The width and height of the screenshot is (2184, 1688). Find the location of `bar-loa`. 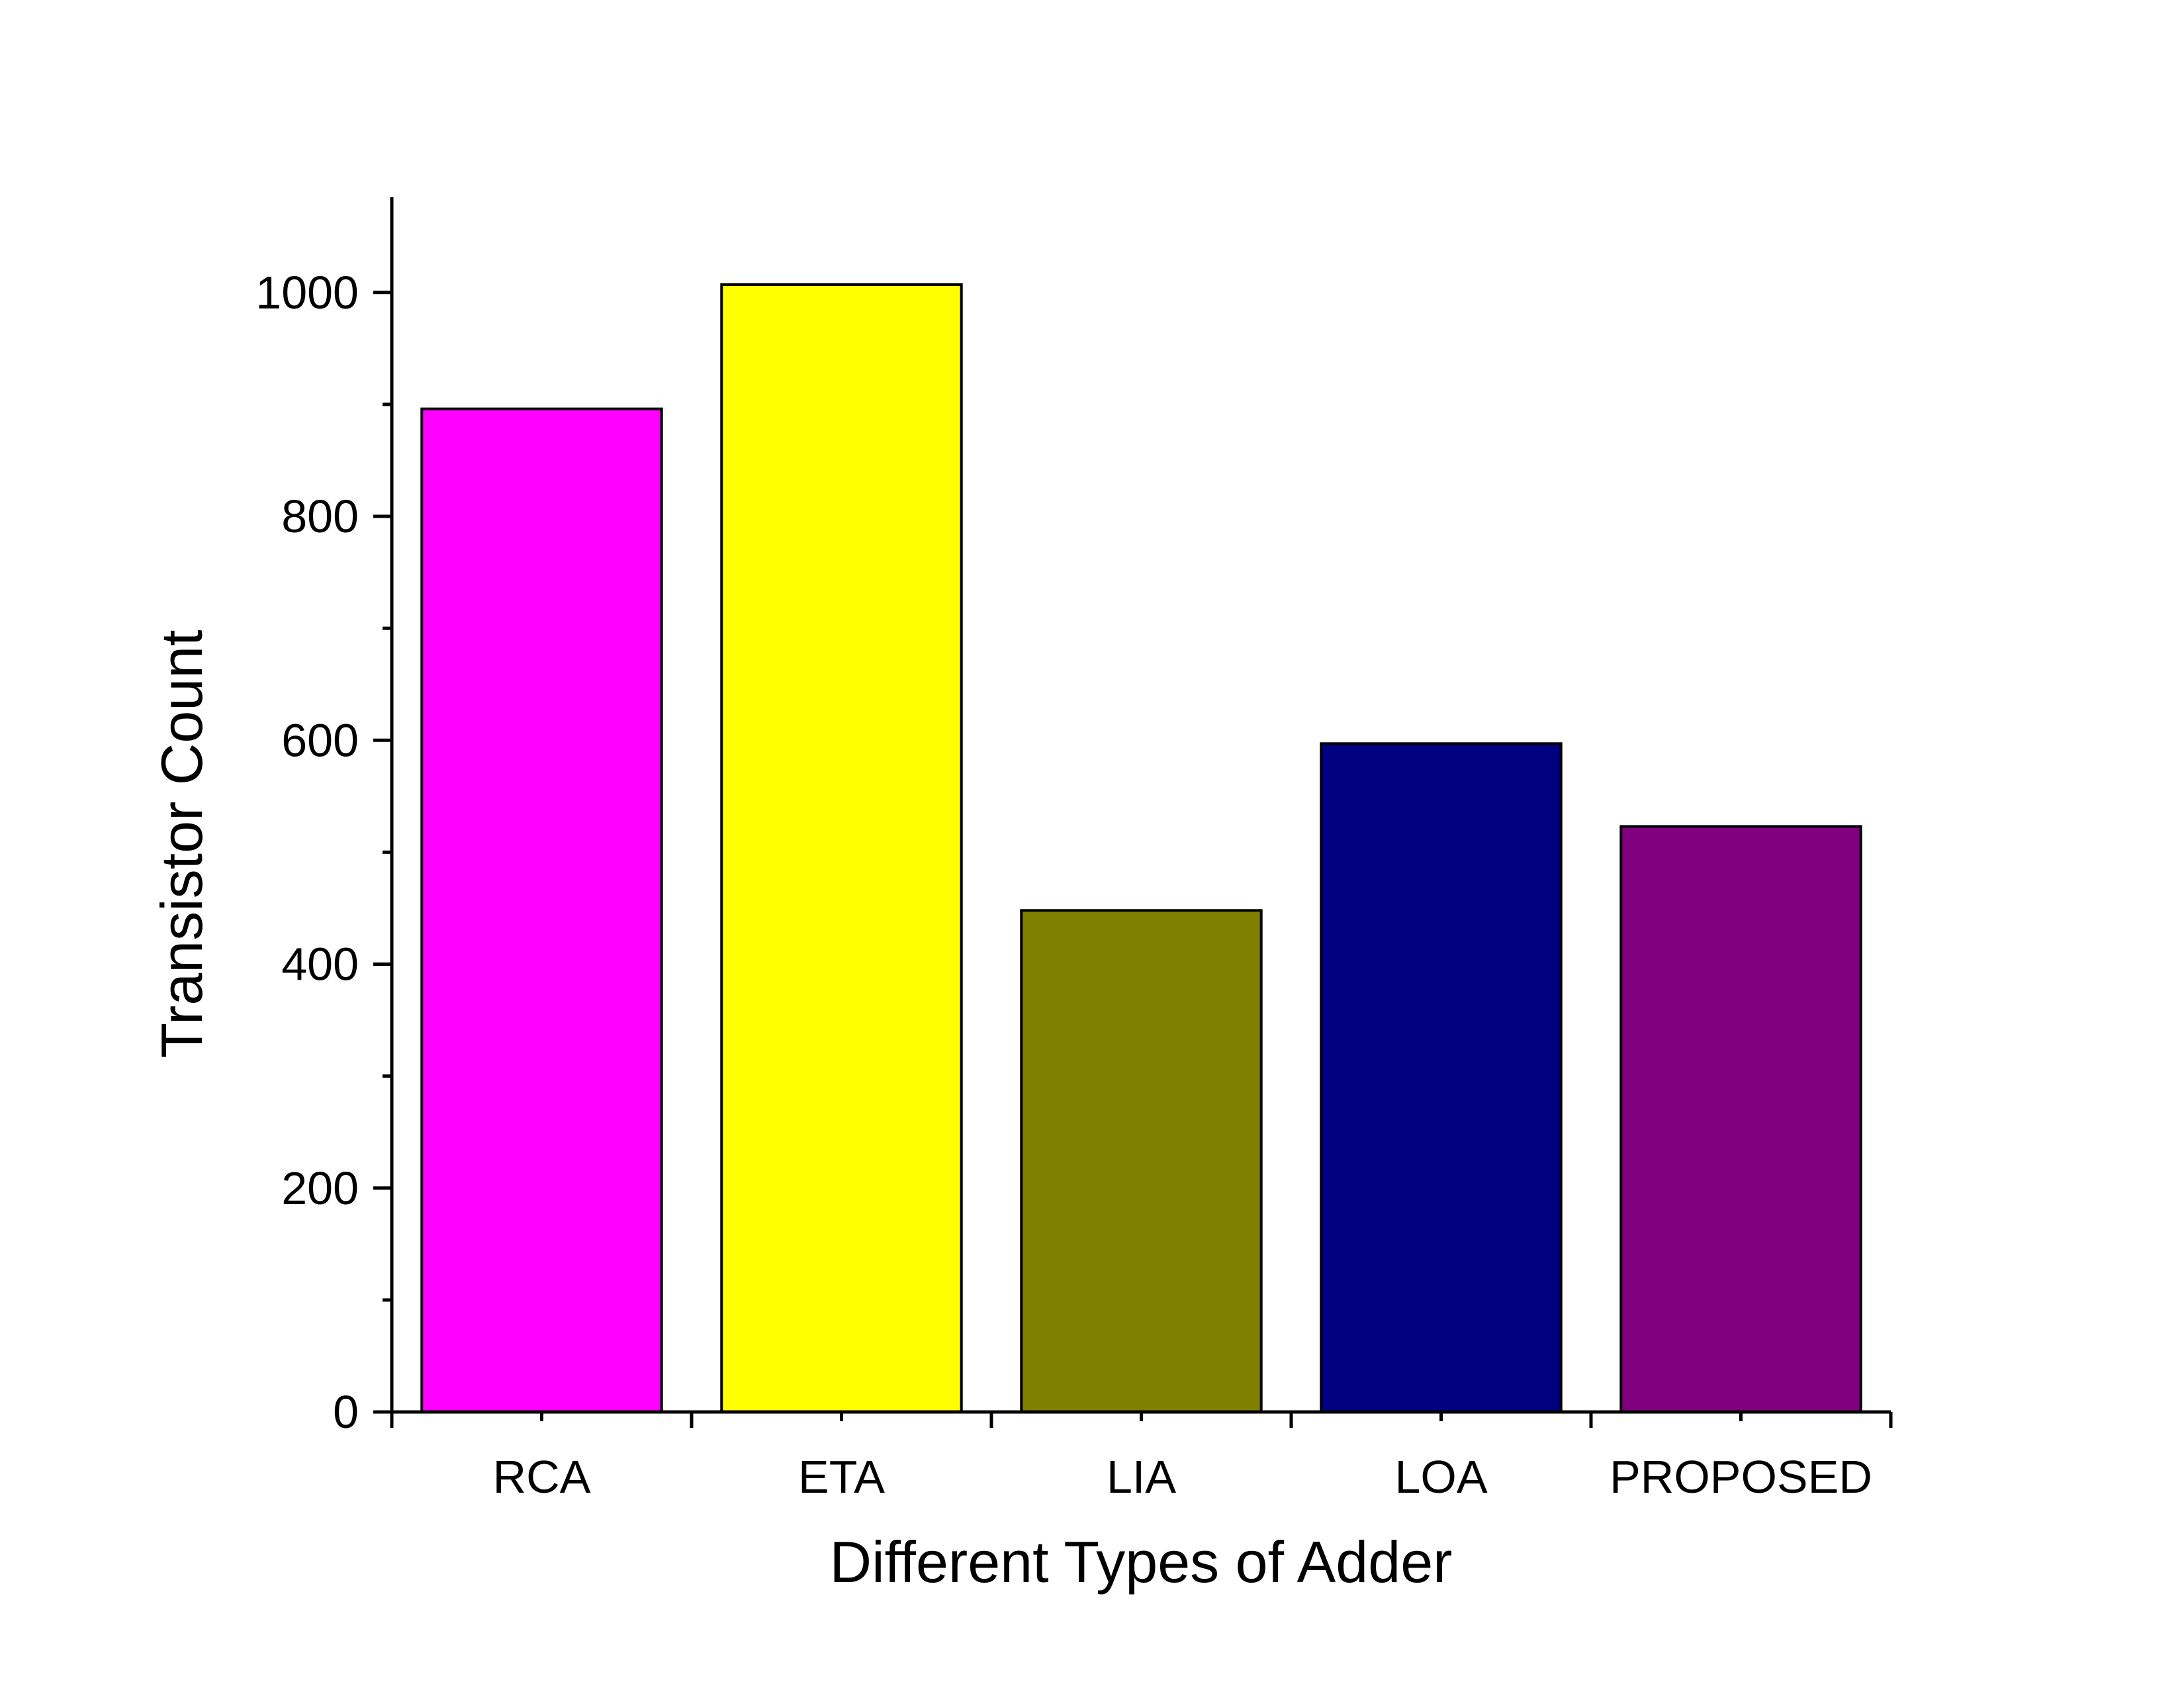

bar-loa is located at coordinates (1442, 1077).